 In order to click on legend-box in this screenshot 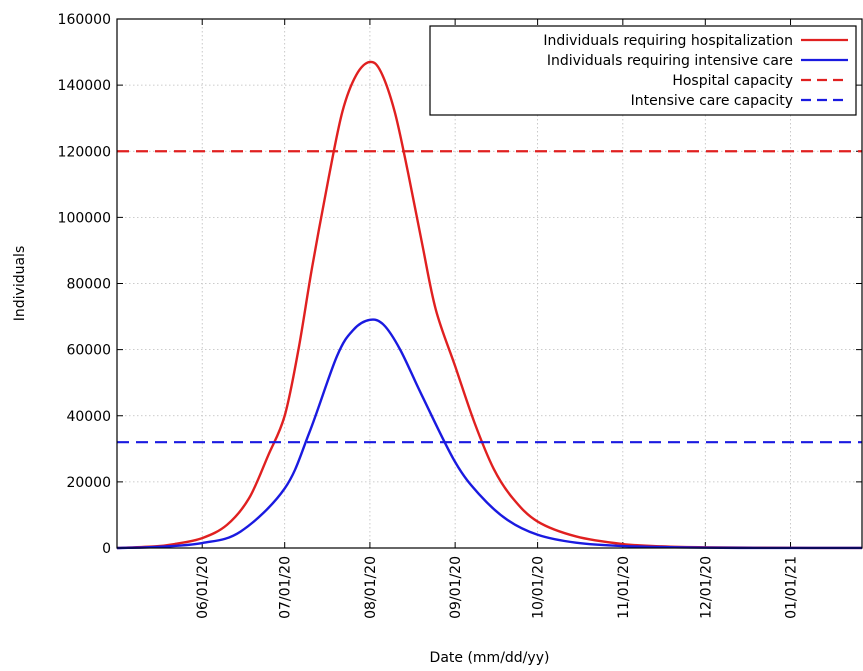, I will do `click(643, 70)`.